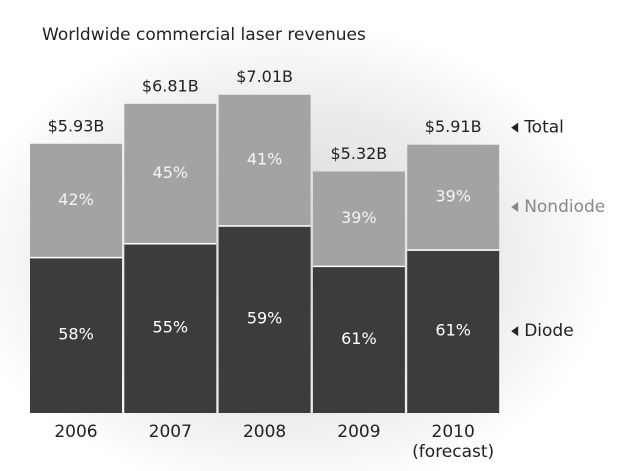 The image size is (640, 471). What do you see at coordinates (264, 432) in the screenshot?
I see `x-tick-label: 2008` at bounding box center [264, 432].